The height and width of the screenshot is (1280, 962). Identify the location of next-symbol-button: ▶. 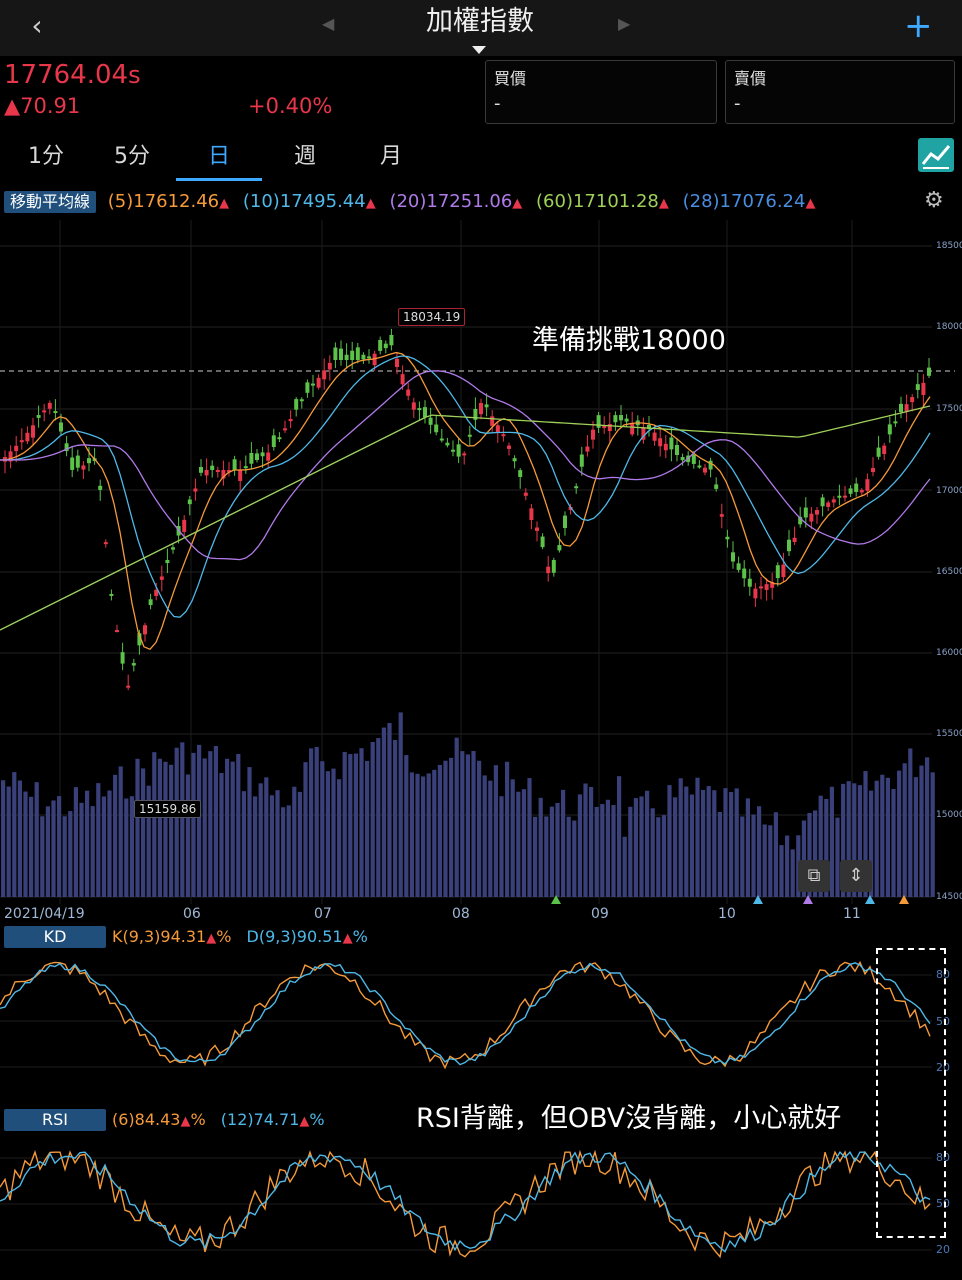
(624, 23).